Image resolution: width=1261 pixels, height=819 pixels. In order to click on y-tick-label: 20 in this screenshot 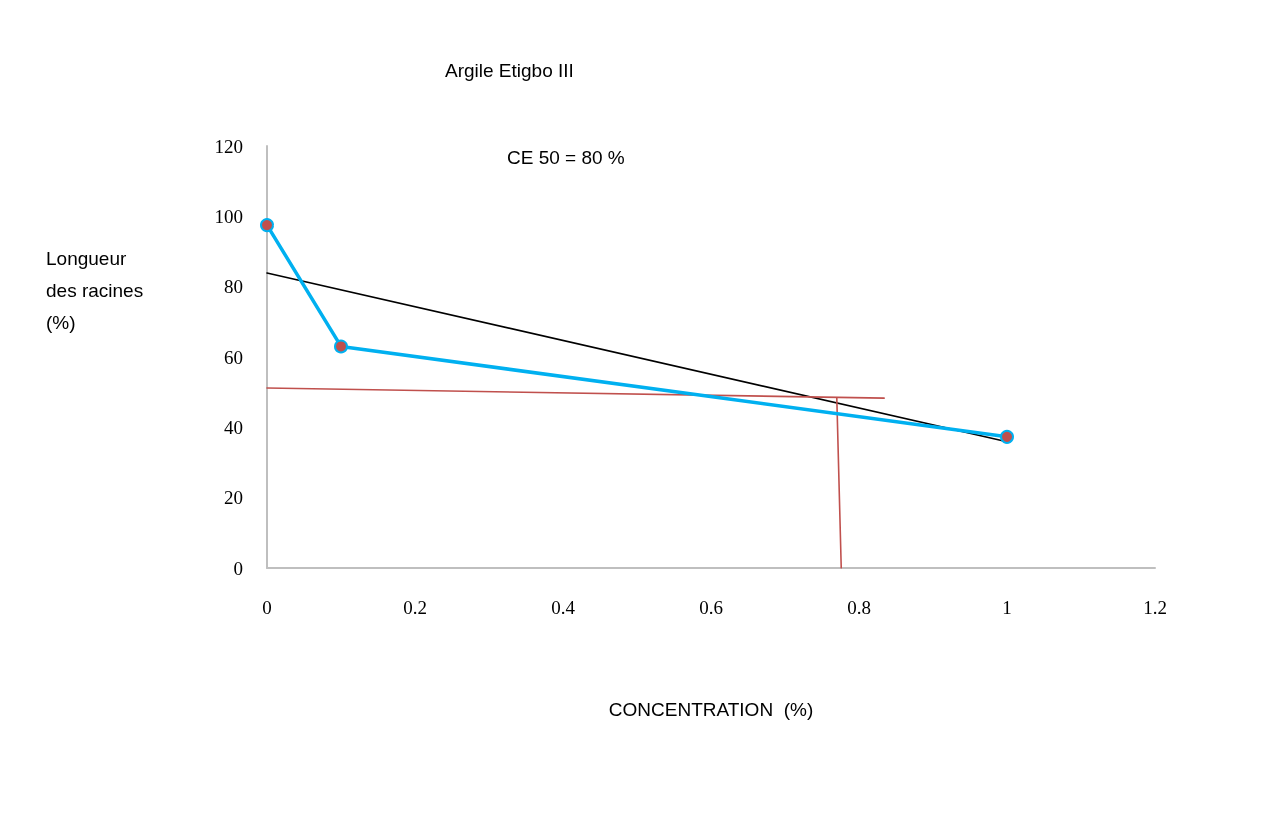, I will do `click(233, 498)`.